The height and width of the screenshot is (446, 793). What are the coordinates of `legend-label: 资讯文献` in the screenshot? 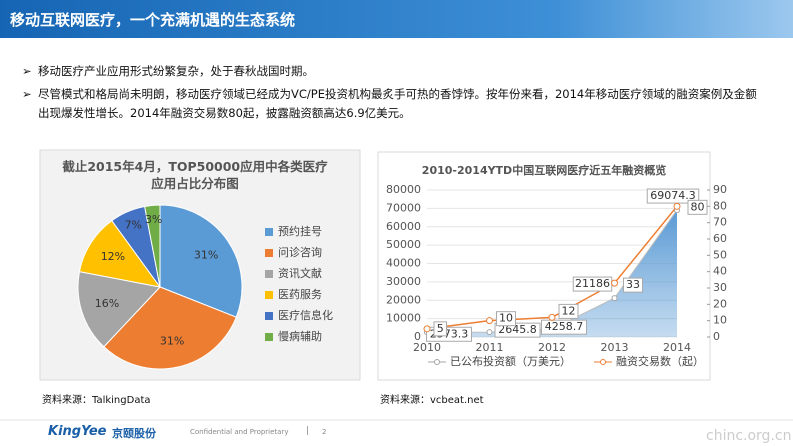 It's located at (300, 273).